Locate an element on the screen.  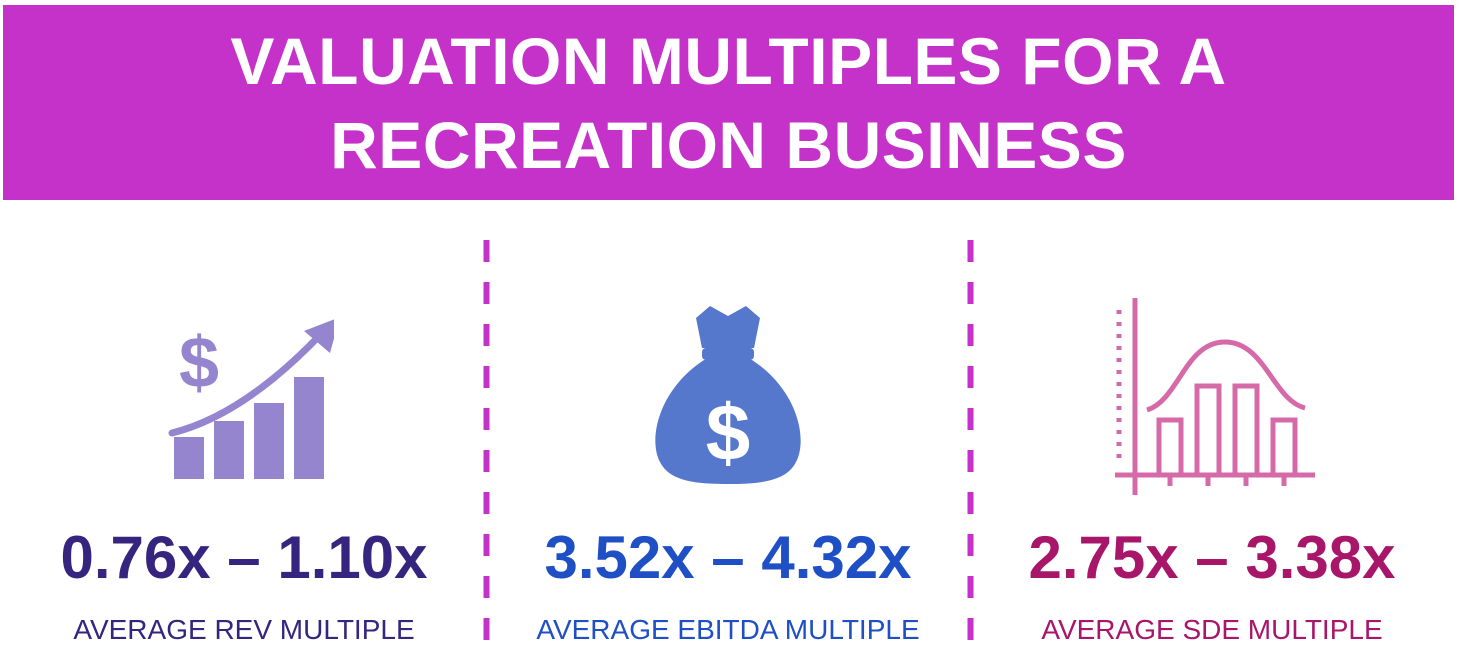
money-bag-icon: $ is located at coordinates (728, 395).